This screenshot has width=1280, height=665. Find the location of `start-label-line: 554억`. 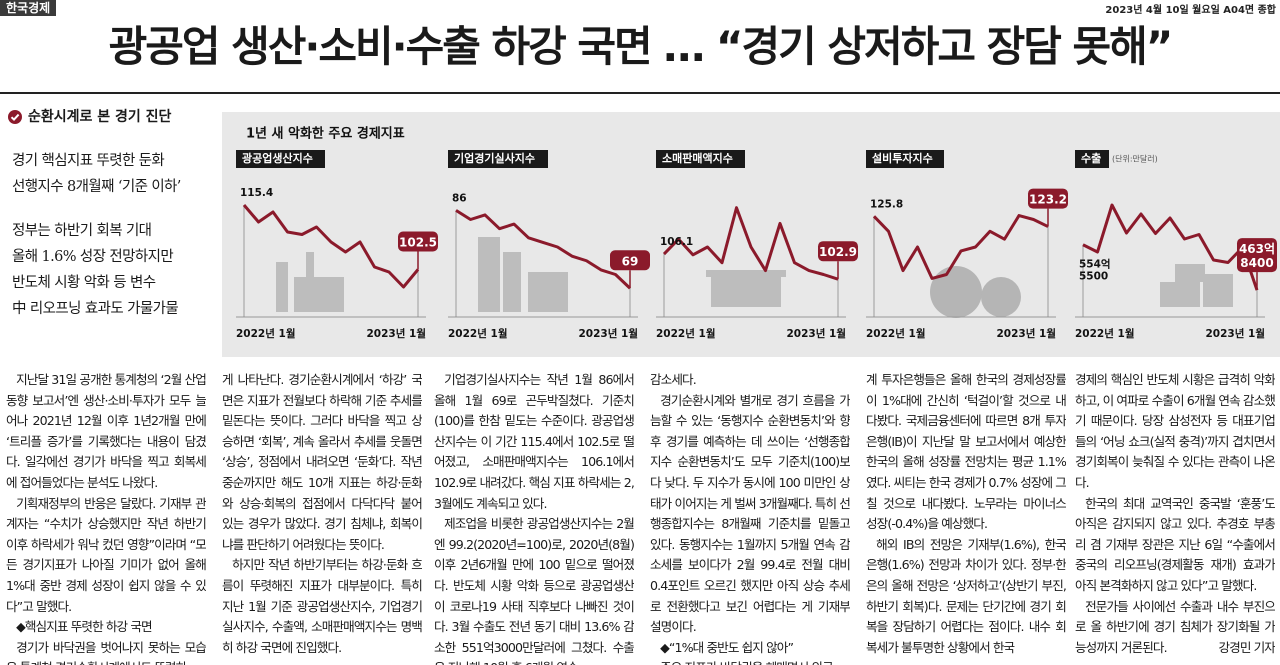

start-label-line: 554억 is located at coordinates (1095, 265).